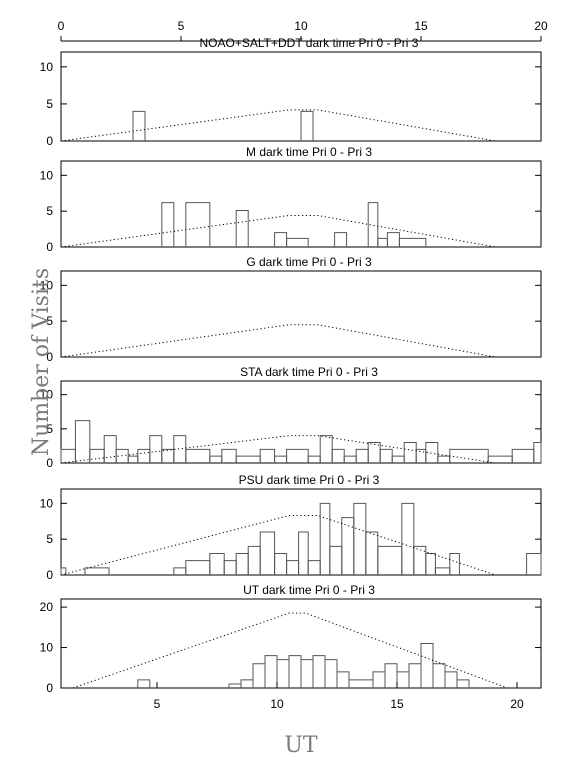  What do you see at coordinates (309, 152) in the screenshot?
I see `panel-title: M dark time Pri 0 - Pri 3` at bounding box center [309, 152].